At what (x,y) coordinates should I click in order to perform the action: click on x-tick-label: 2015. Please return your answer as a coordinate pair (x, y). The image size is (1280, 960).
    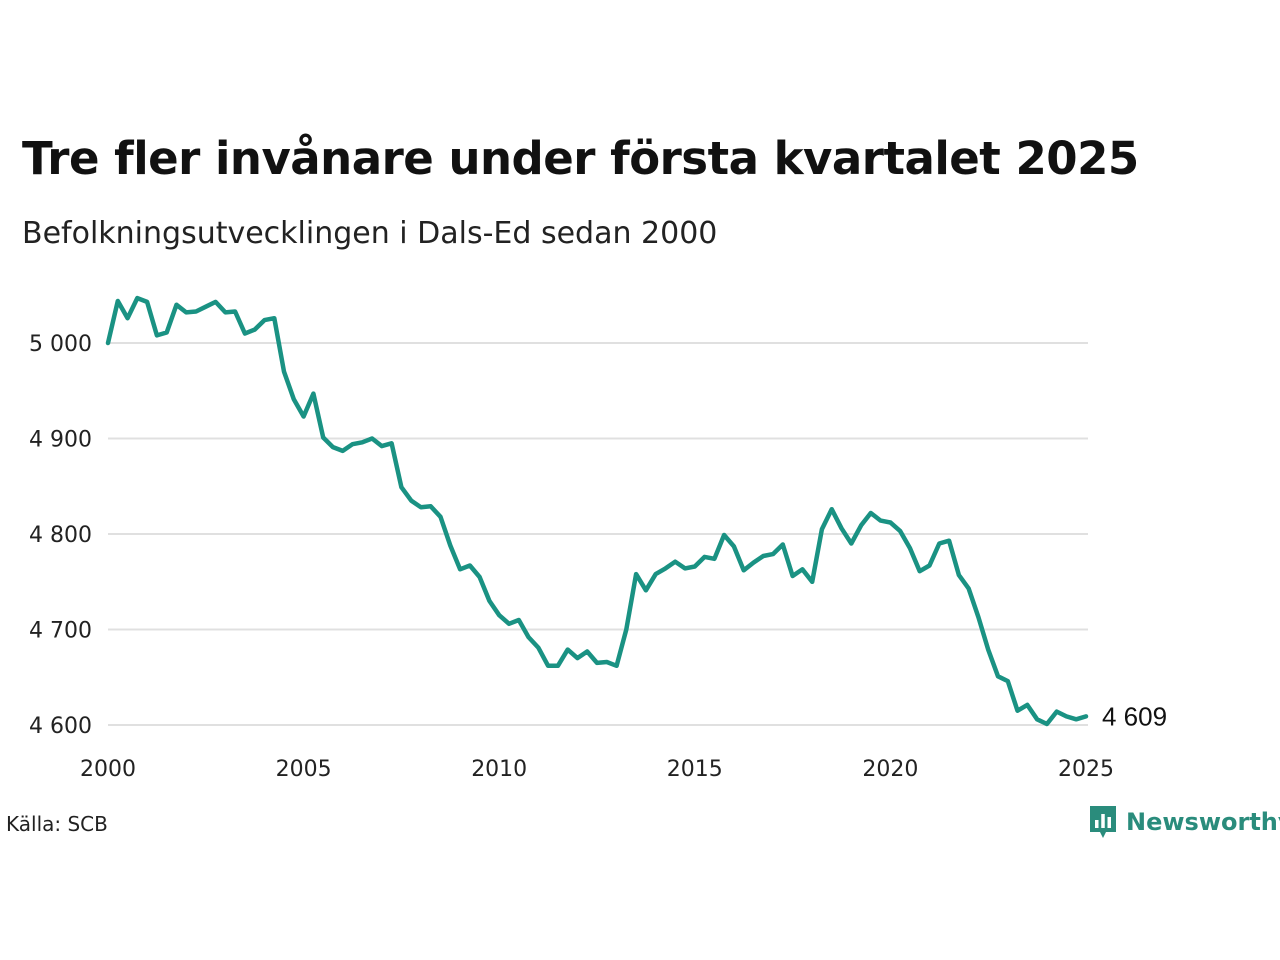
    Looking at the image, I should click on (695, 769).